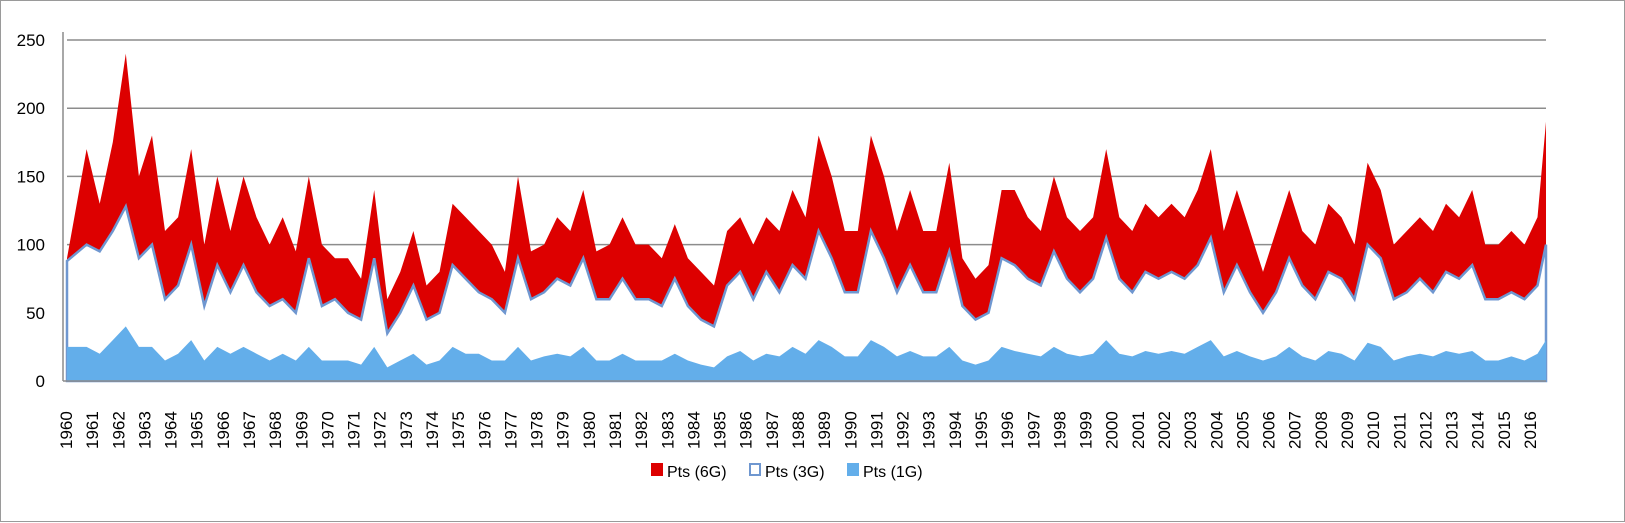 This screenshot has width=1625, height=523. What do you see at coordinates (406, 430) in the screenshot?
I see `x-tick-label: 1973` at bounding box center [406, 430].